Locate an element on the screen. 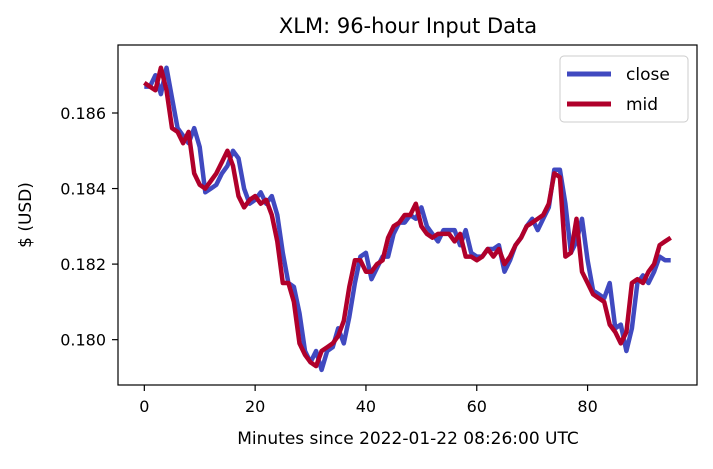 The image size is (713, 469). x-tick-label: 60 is located at coordinates (477, 406).